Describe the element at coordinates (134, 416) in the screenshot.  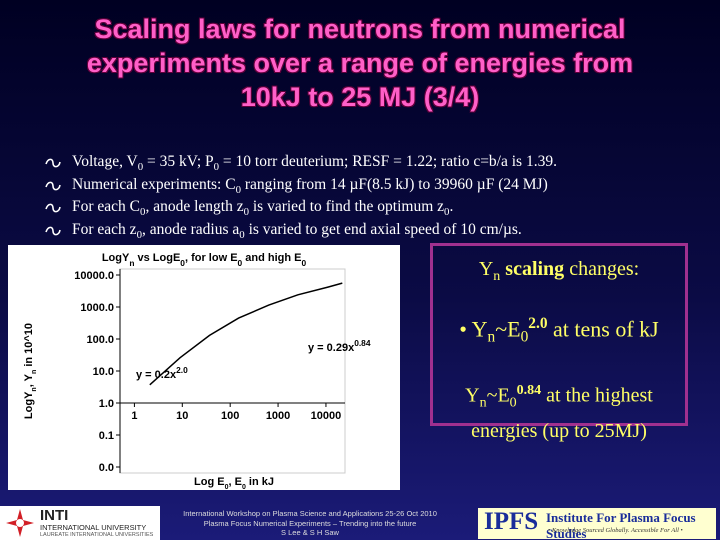
I see `x-tick-label: 1` at that location.